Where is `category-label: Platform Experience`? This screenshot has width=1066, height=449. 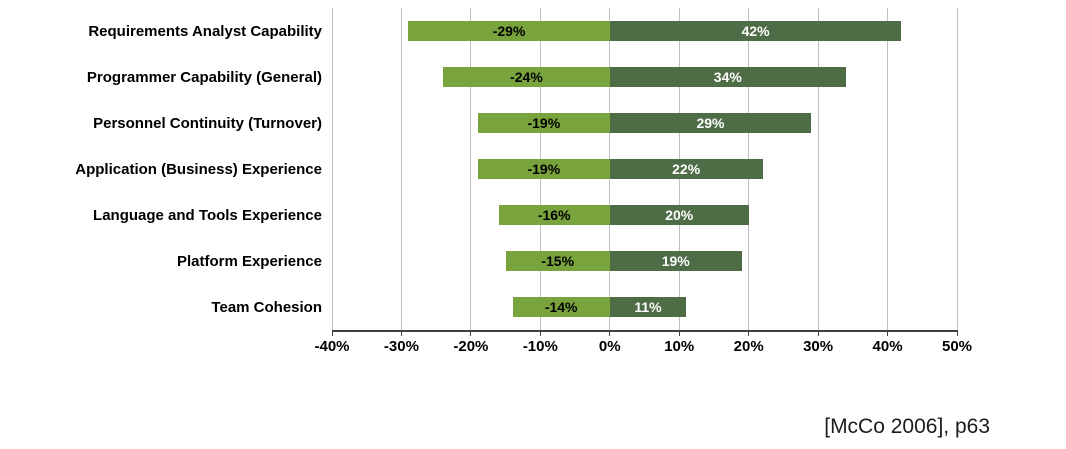 category-label: Platform Experience is located at coordinates (249, 261).